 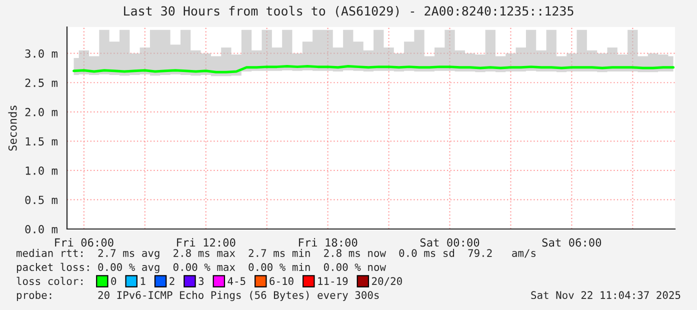 I want to click on y-tick-label: 3.0 m, so click(x=41, y=53).